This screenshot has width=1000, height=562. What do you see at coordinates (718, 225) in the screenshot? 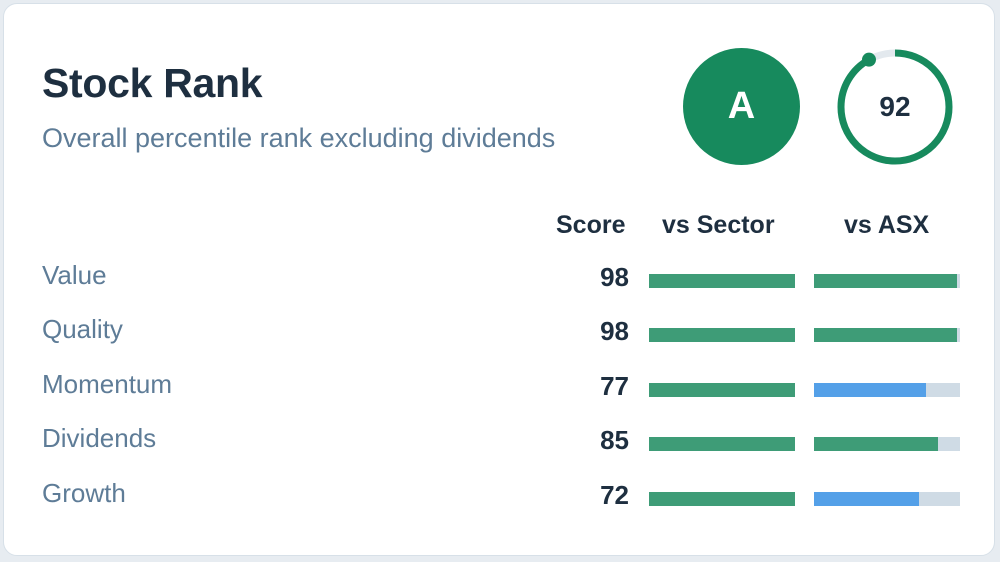
I see `vs-sector-column-header: vs Sector` at bounding box center [718, 225].